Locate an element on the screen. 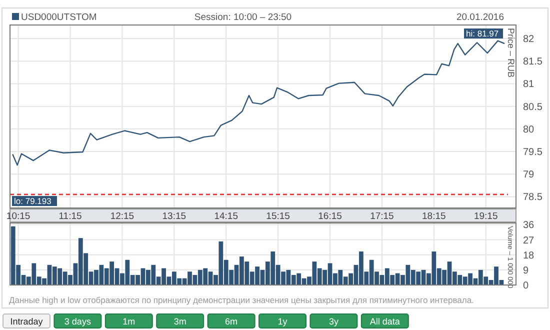 The height and width of the screenshot is (330, 550). text: 1y is located at coordinates (283, 321).